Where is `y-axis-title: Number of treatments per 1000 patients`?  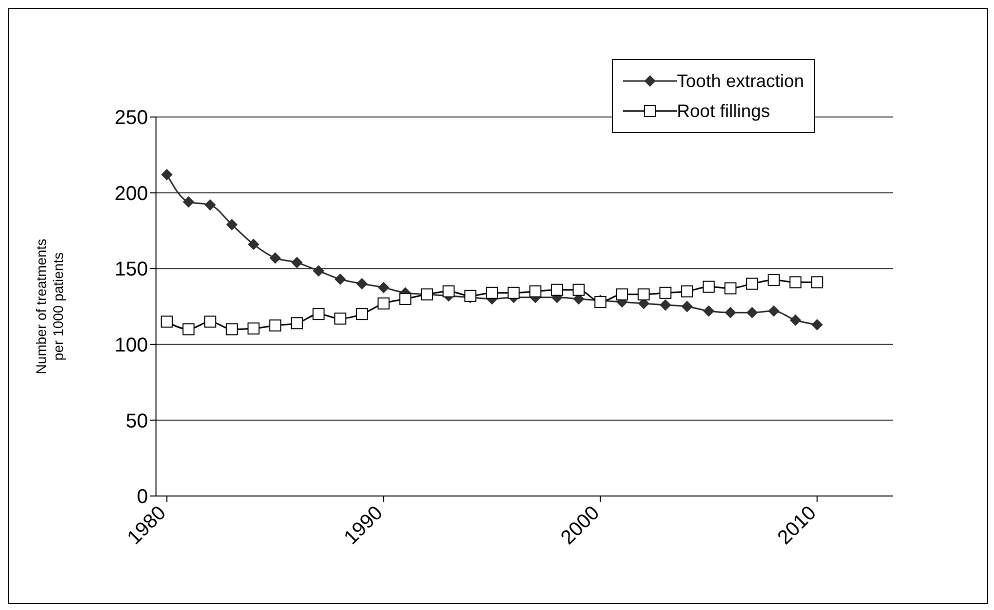
y-axis-title: Number of treatments per 1000 patients is located at coordinates (49, 306).